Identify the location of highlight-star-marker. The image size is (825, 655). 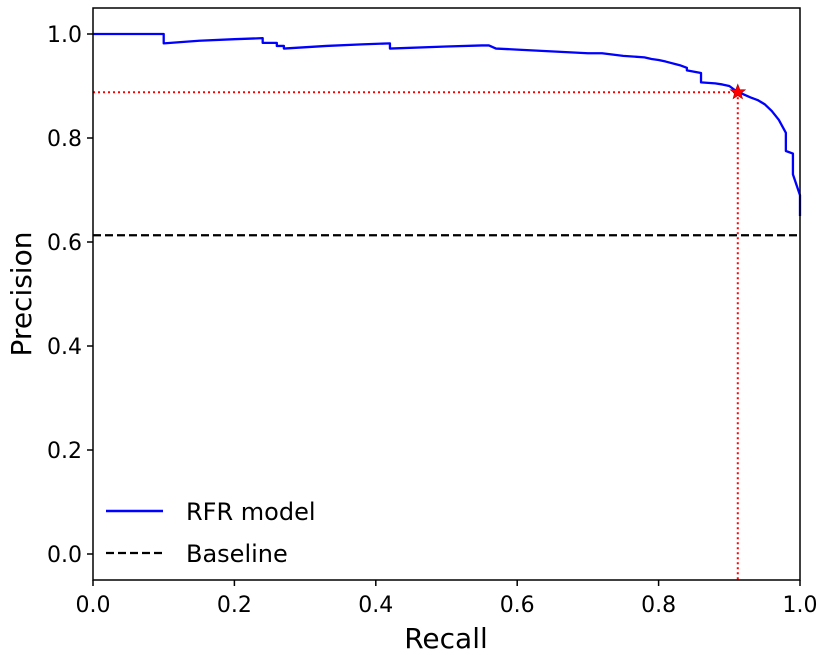
(738, 91).